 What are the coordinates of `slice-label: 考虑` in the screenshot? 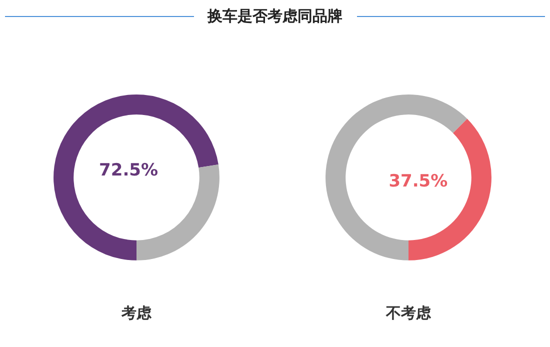 It's located at (136, 313).